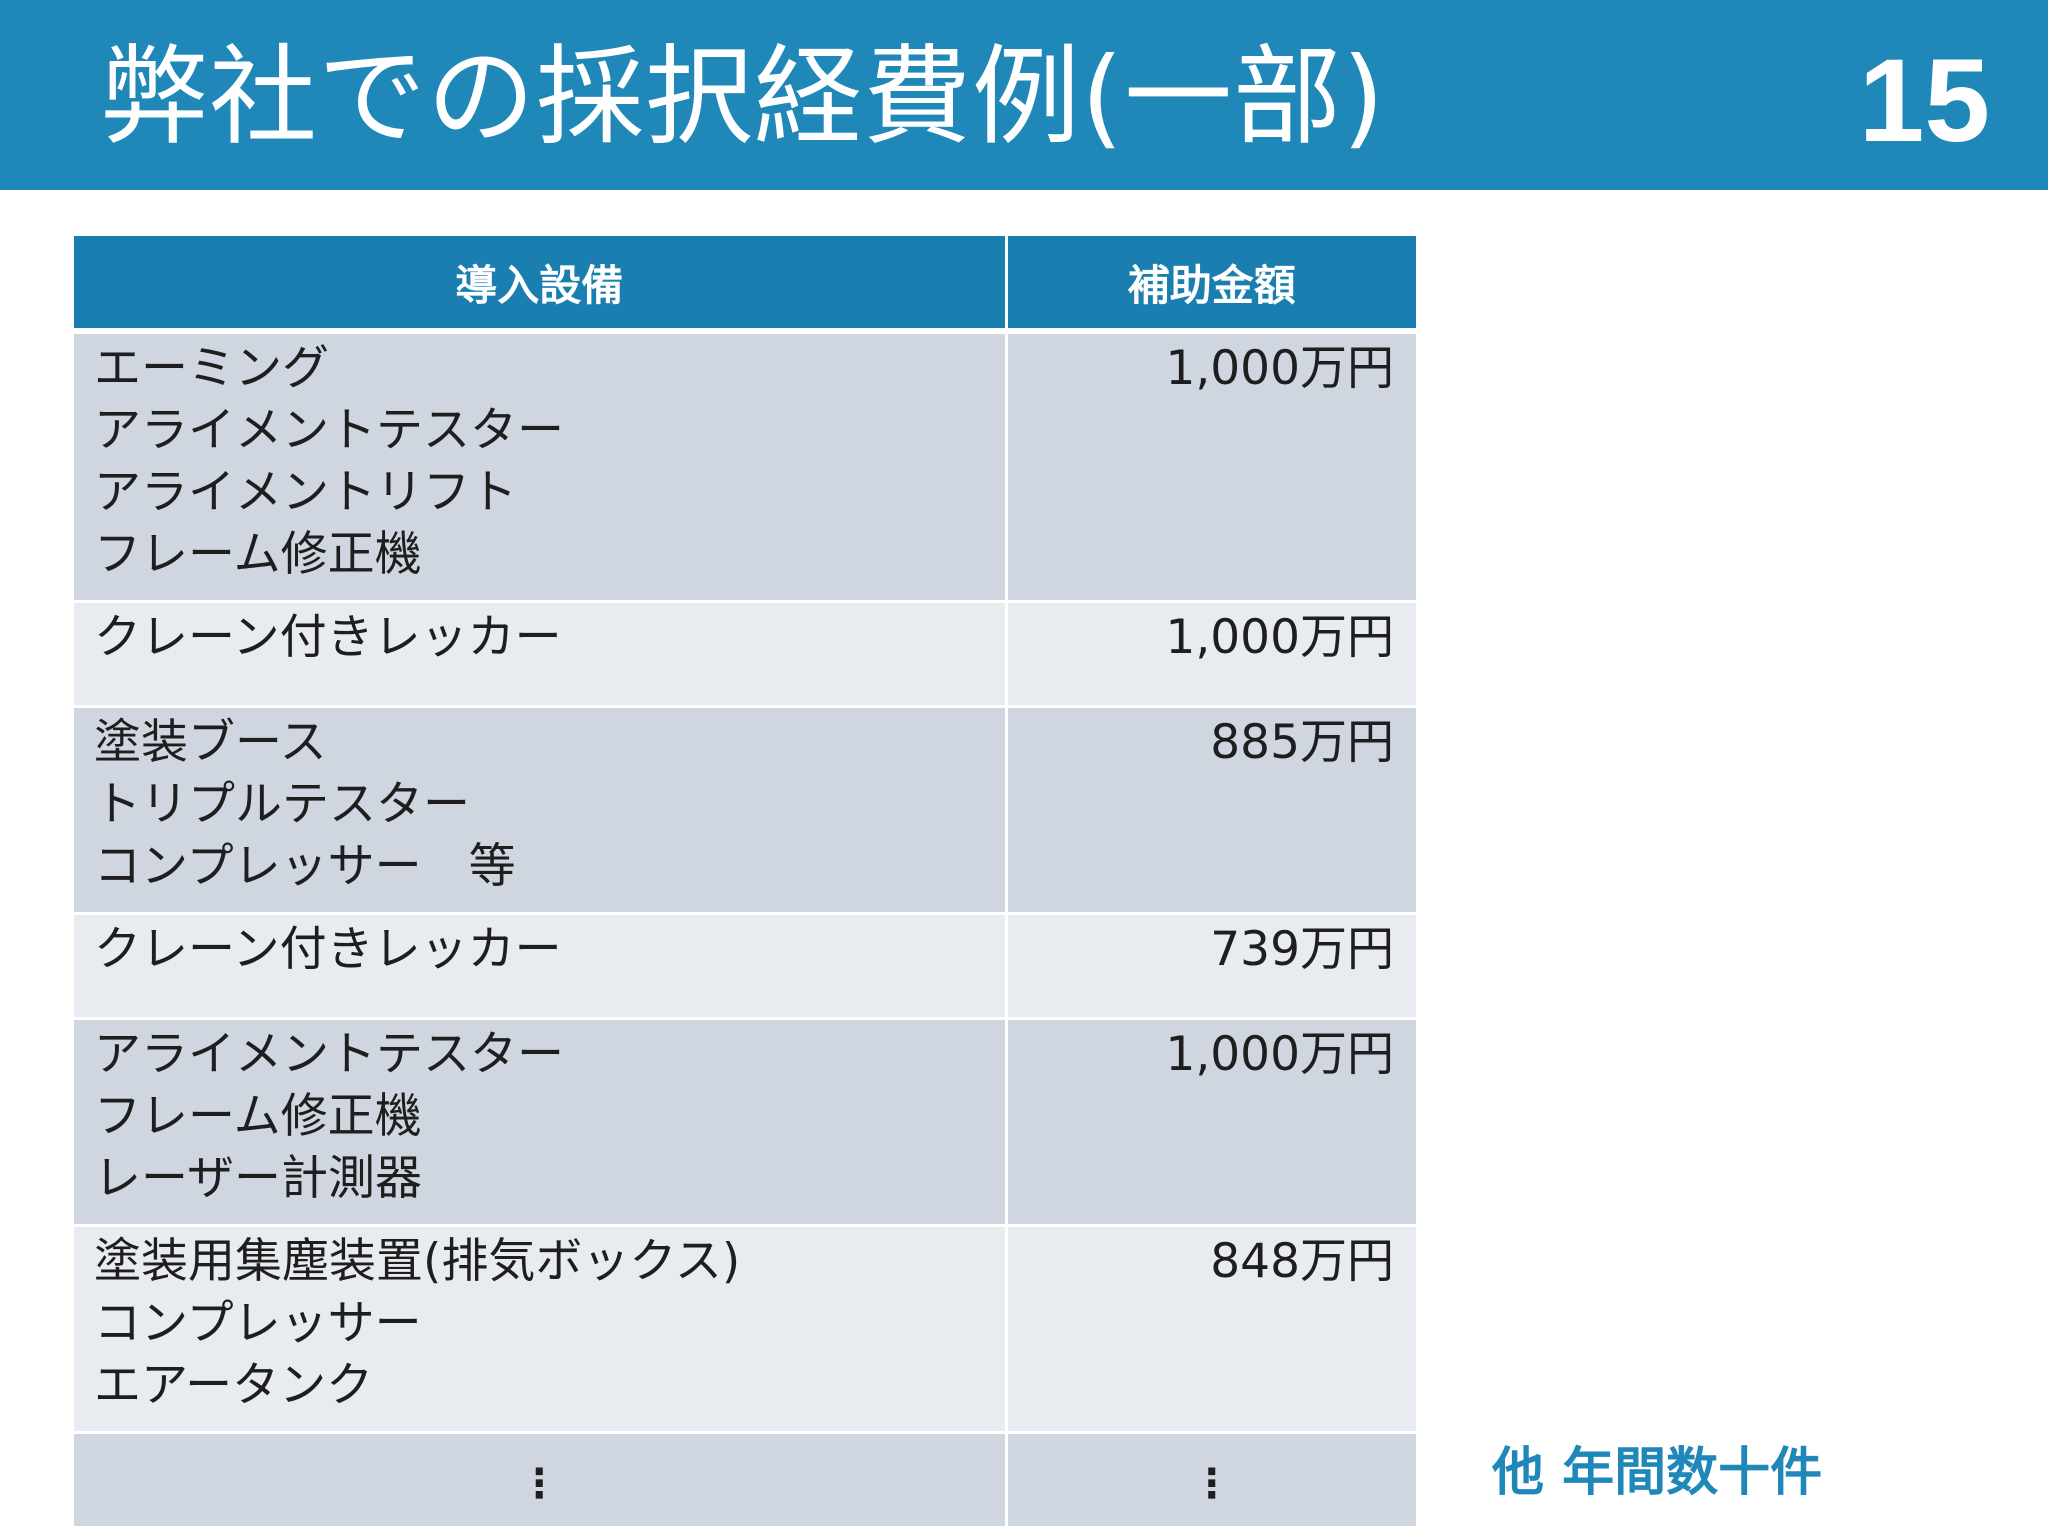 The height and width of the screenshot is (1536, 2048). What do you see at coordinates (1211, 966) in the screenshot?
I see `amount-cell: 739万円` at bounding box center [1211, 966].